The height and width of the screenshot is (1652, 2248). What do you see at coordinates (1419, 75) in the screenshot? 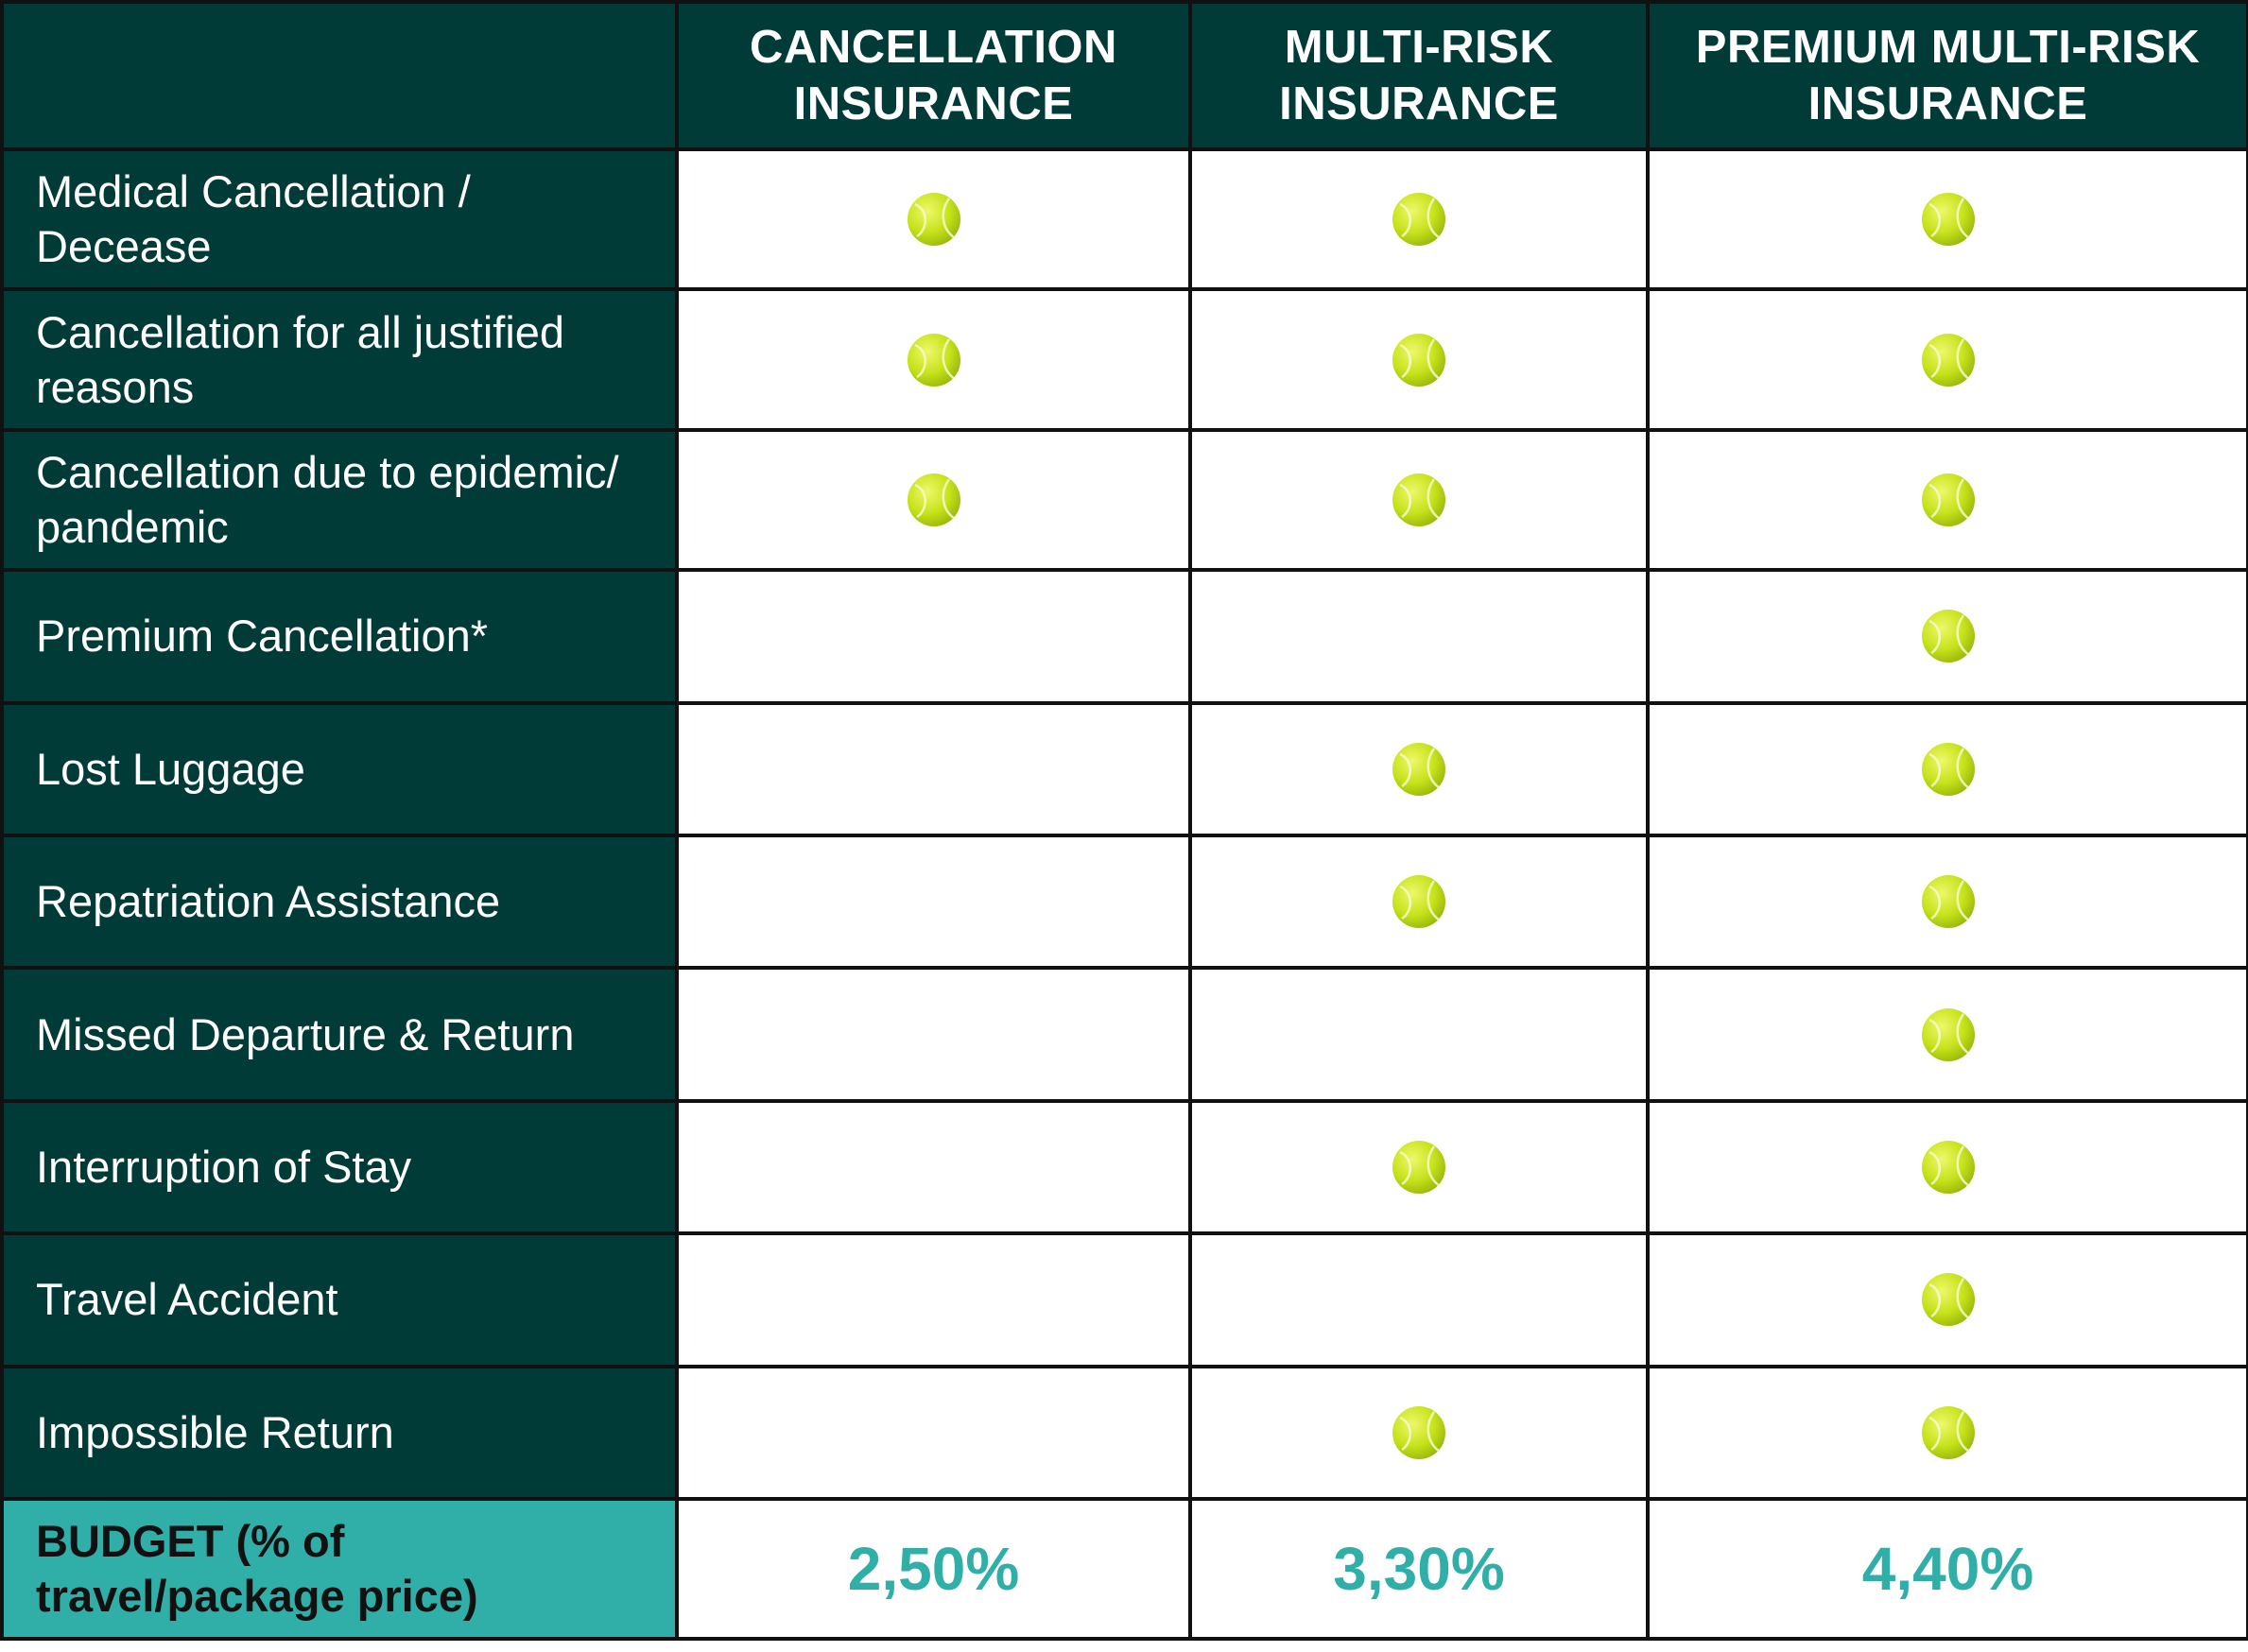
I see `column-header-multi-risk: MULTI-RISK INSURANCE` at bounding box center [1419, 75].